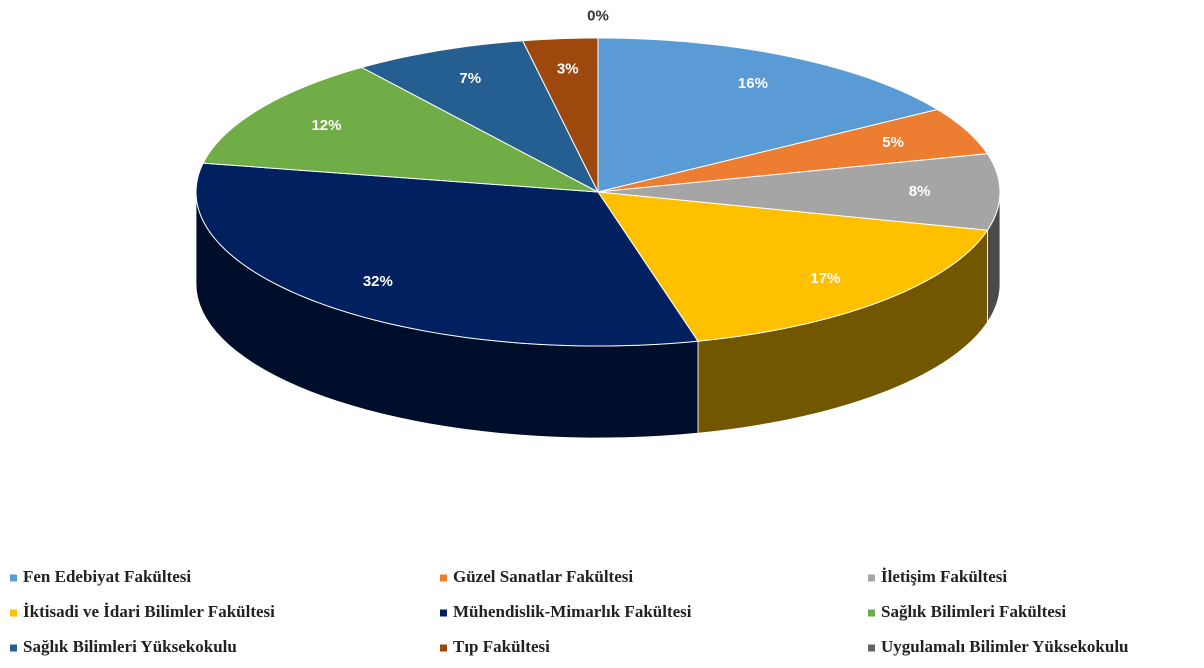  Describe the element at coordinates (973, 611) in the screenshot. I see `legend-label: Sağlık Bilimleri Fakültesi` at that location.